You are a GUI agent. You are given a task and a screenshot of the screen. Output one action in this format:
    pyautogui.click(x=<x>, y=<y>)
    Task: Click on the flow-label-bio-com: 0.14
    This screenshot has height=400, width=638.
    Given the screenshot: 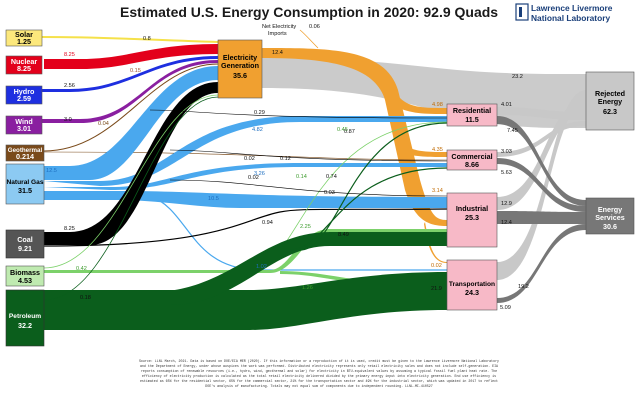 What is the action you would take?
    pyautogui.click(x=301, y=177)
    